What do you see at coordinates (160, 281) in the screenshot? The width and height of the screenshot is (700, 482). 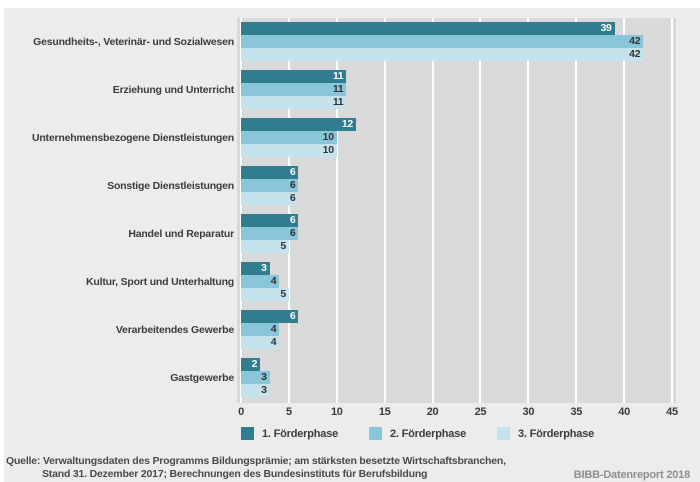 I see `category-label: Kultur, Sport und Unterhaltung` at bounding box center [160, 281].